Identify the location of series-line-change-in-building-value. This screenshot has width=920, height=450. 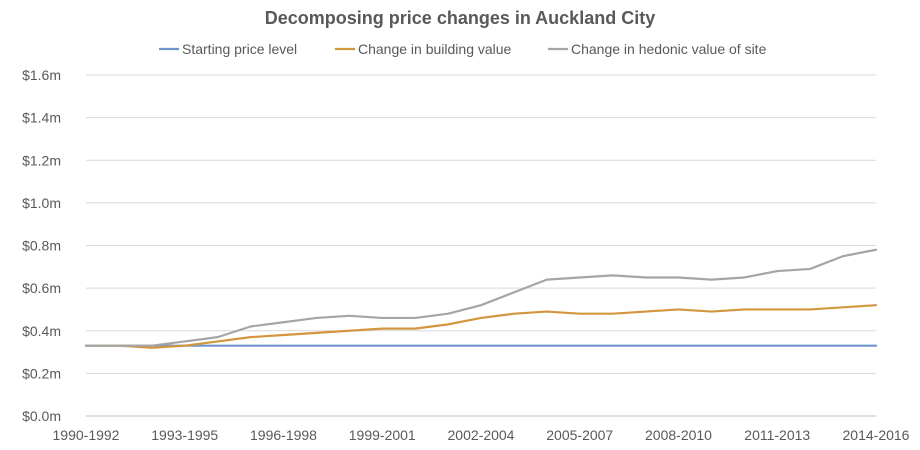
(481, 326).